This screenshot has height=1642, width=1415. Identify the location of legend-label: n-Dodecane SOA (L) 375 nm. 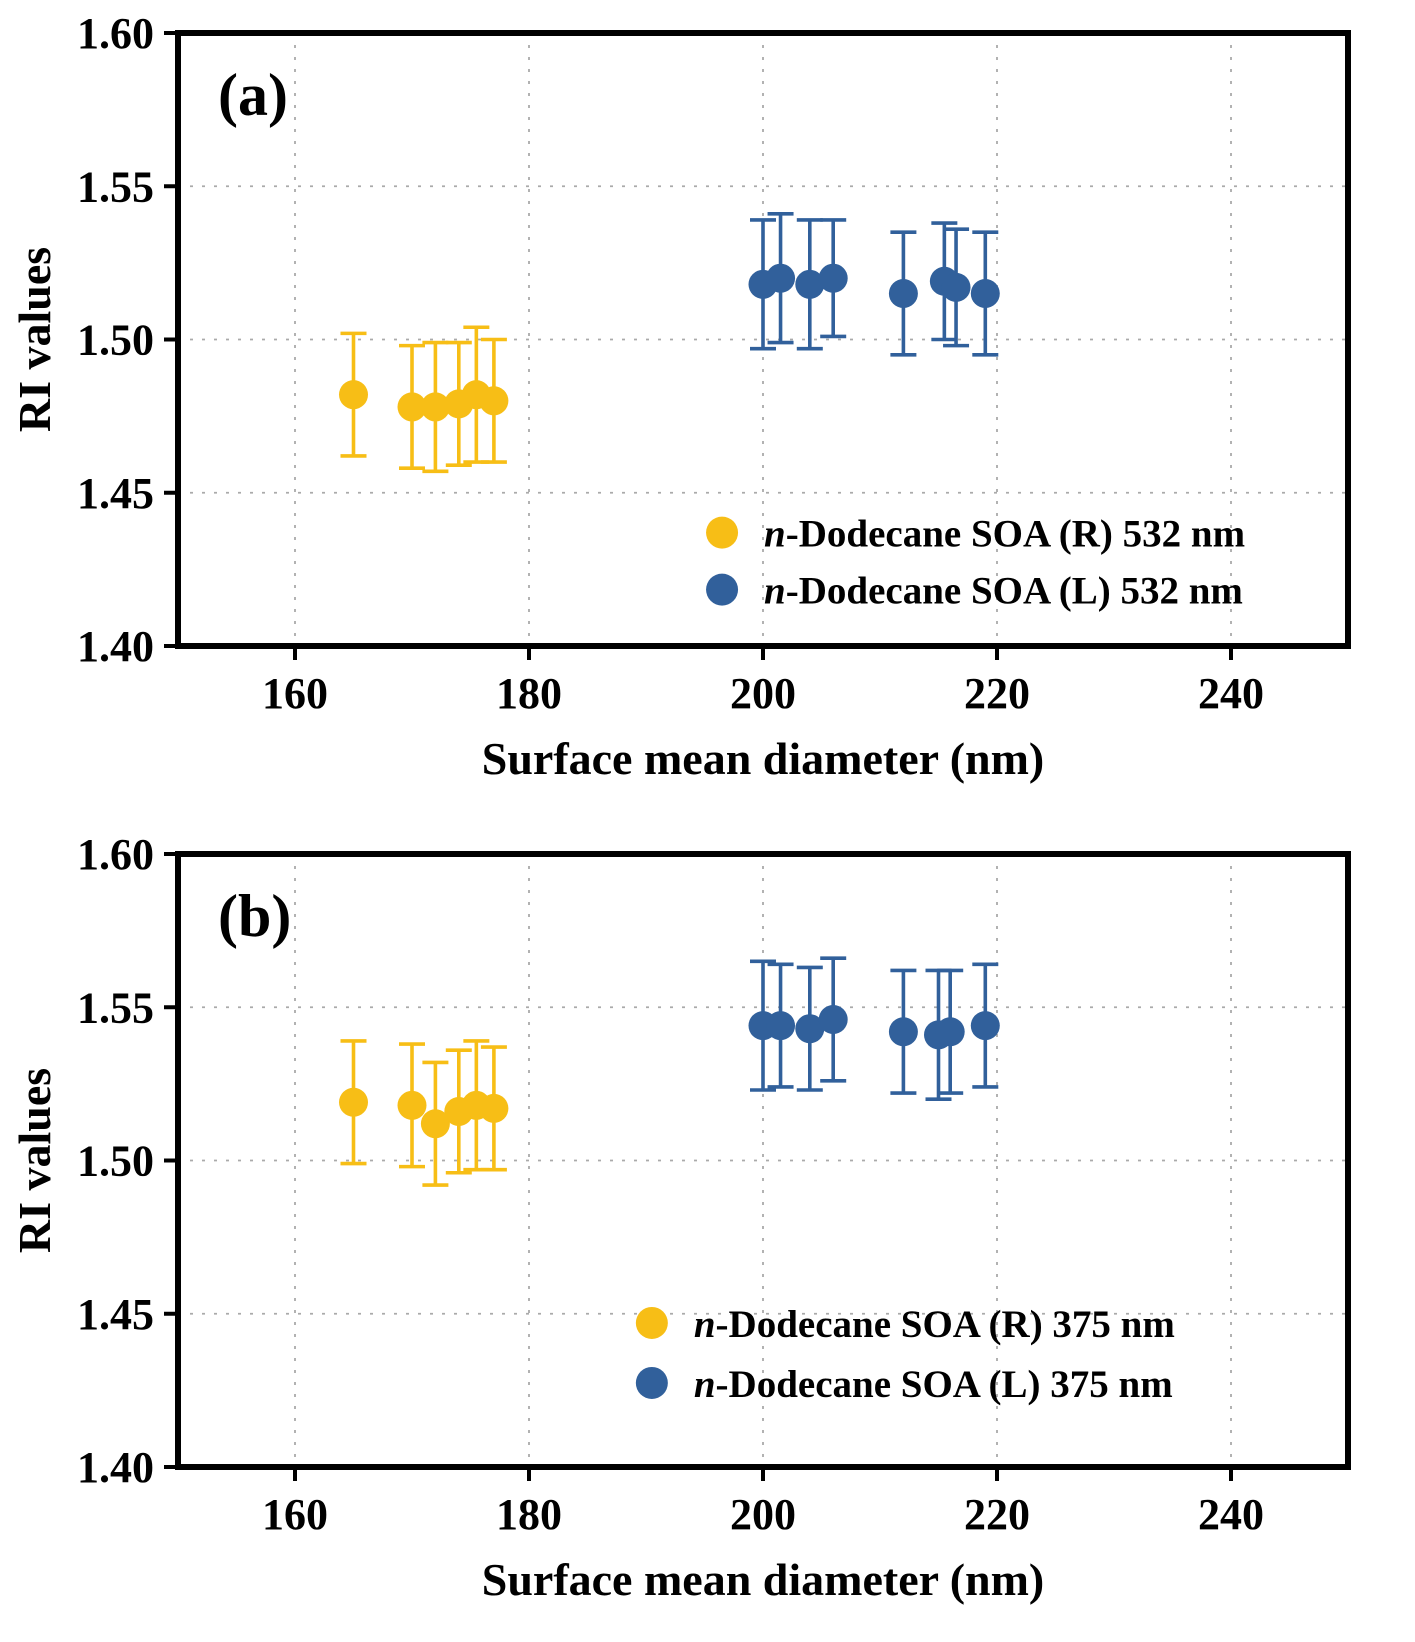
(933, 1384).